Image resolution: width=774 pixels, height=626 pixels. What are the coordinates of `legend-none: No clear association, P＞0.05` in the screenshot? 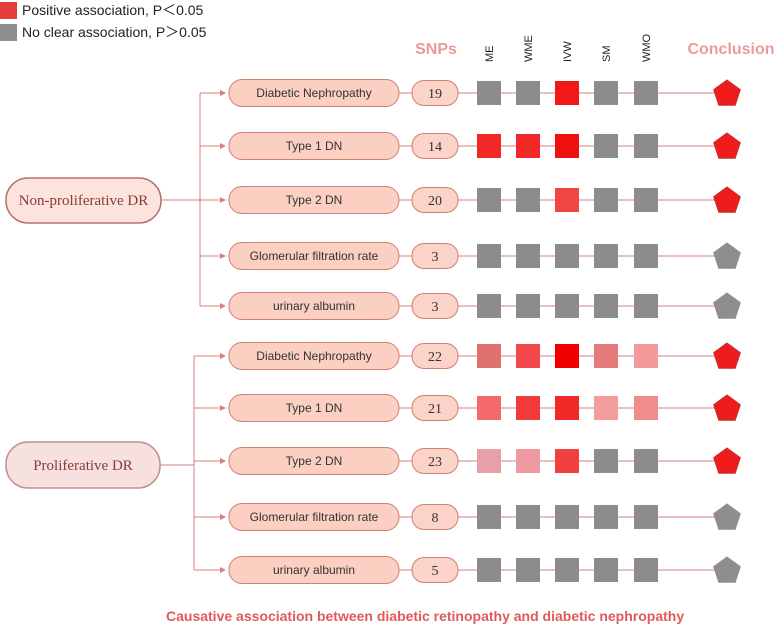 It's located at (103, 32).